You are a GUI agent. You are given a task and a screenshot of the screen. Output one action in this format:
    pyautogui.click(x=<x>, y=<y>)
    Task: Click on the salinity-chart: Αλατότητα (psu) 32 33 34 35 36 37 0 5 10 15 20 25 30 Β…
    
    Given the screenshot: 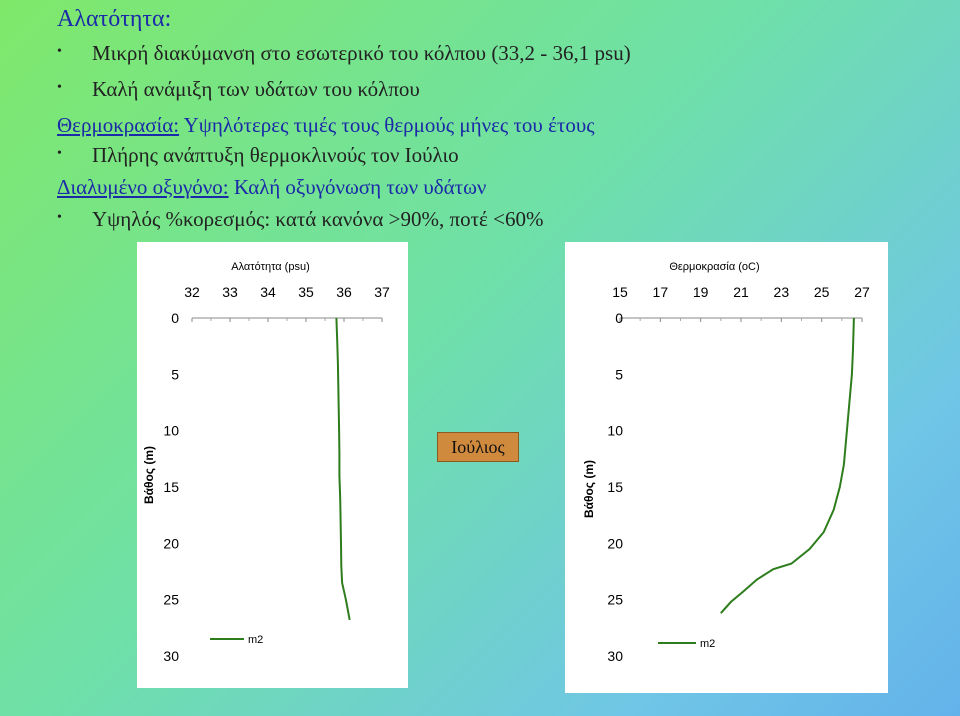 What is the action you would take?
    pyautogui.click(x=266, y=462)
    